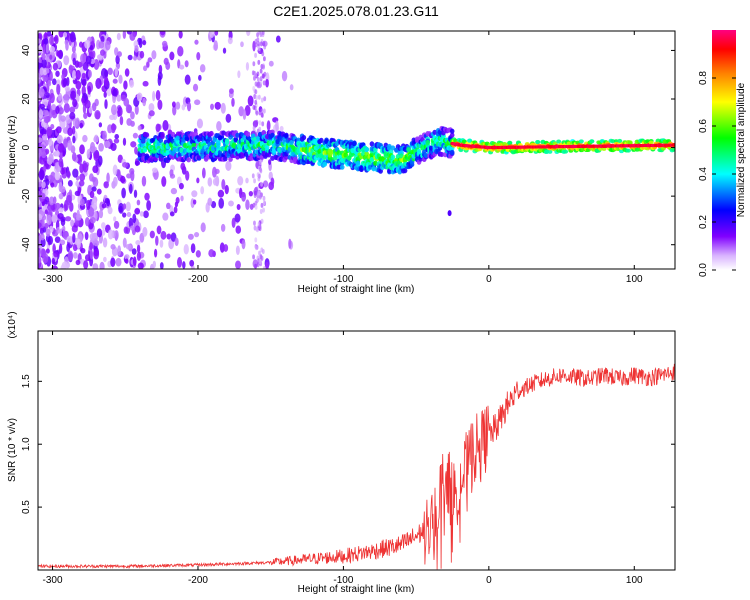  Describe the element at coordinates (198, 580) in the screenshot. I see `snr-xtick-label: -200` at that location.